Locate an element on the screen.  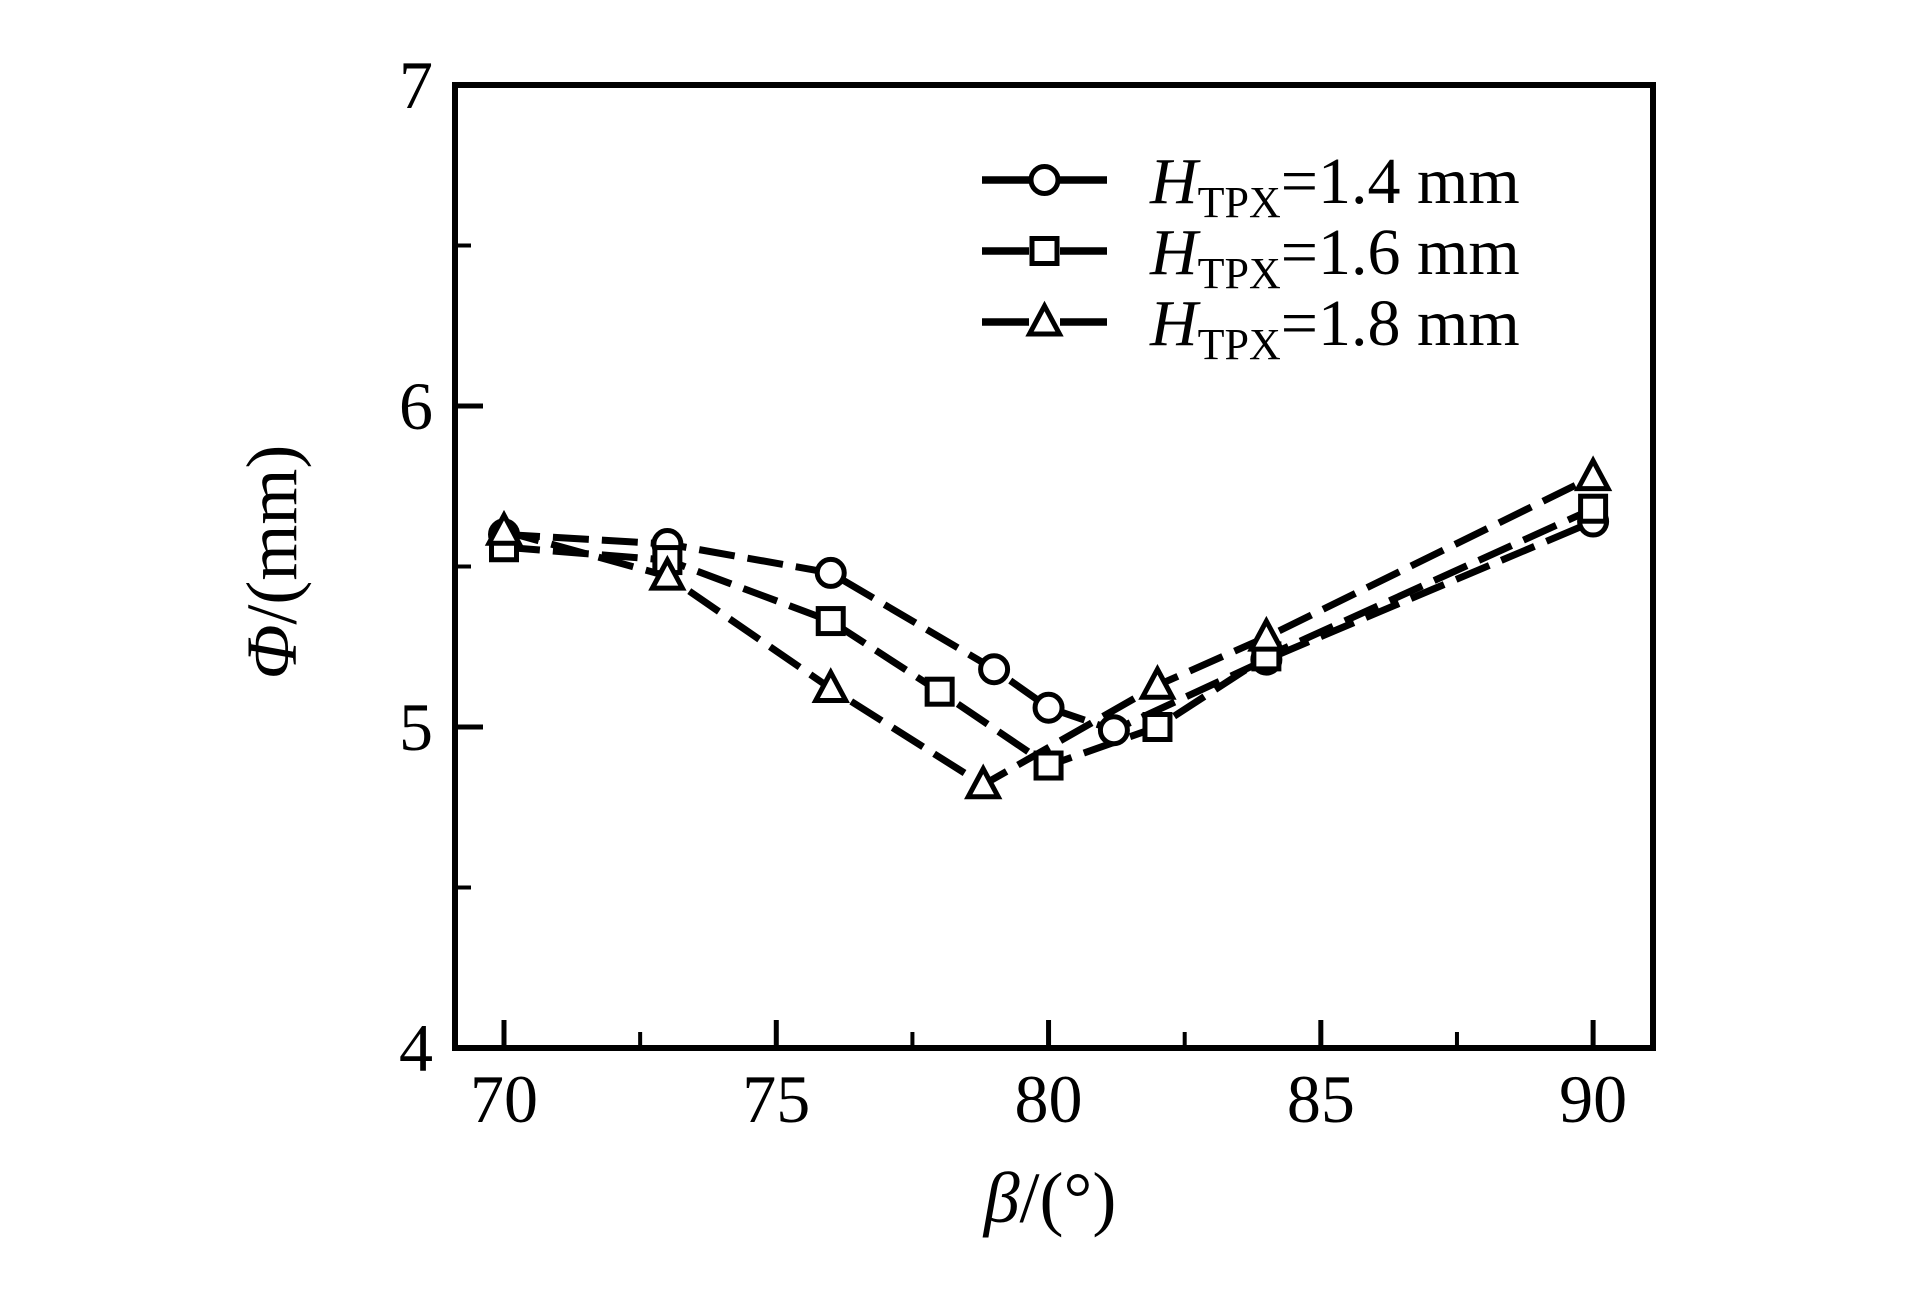
legend-label: HTPX=1.6 mm is located at coordinates (1334, 257).